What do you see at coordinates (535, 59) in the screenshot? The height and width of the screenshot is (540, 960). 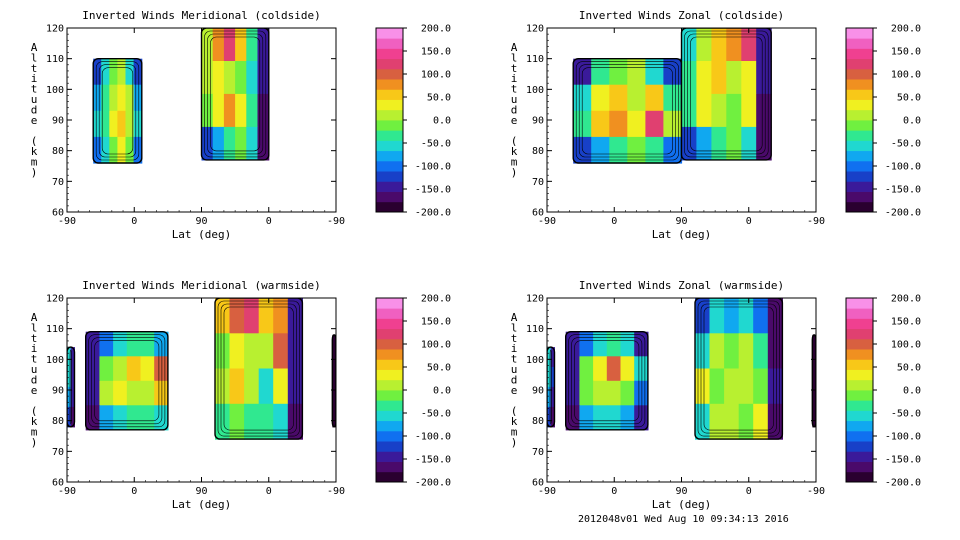 I see `y-tick-label: 110` at bounding box center [535, 59].